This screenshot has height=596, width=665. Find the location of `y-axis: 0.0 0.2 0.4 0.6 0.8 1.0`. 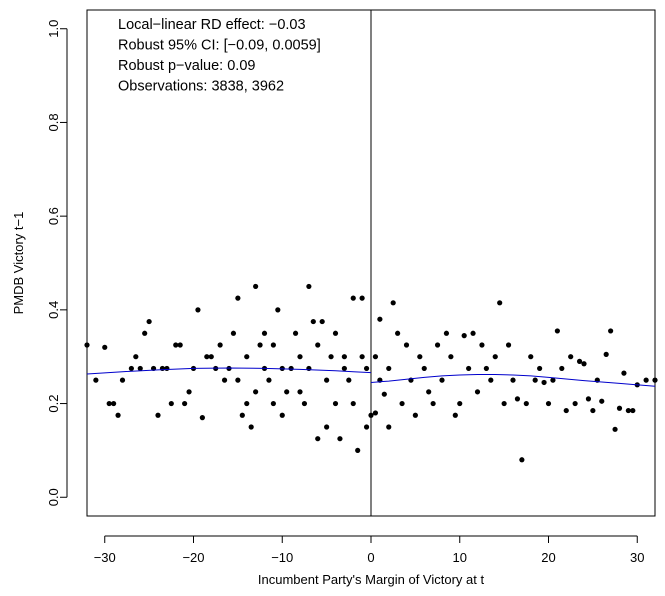

y-axis: 0.0 0.2 0.4 0.6 0.8 1.0 is located at coordinates (57, 263).